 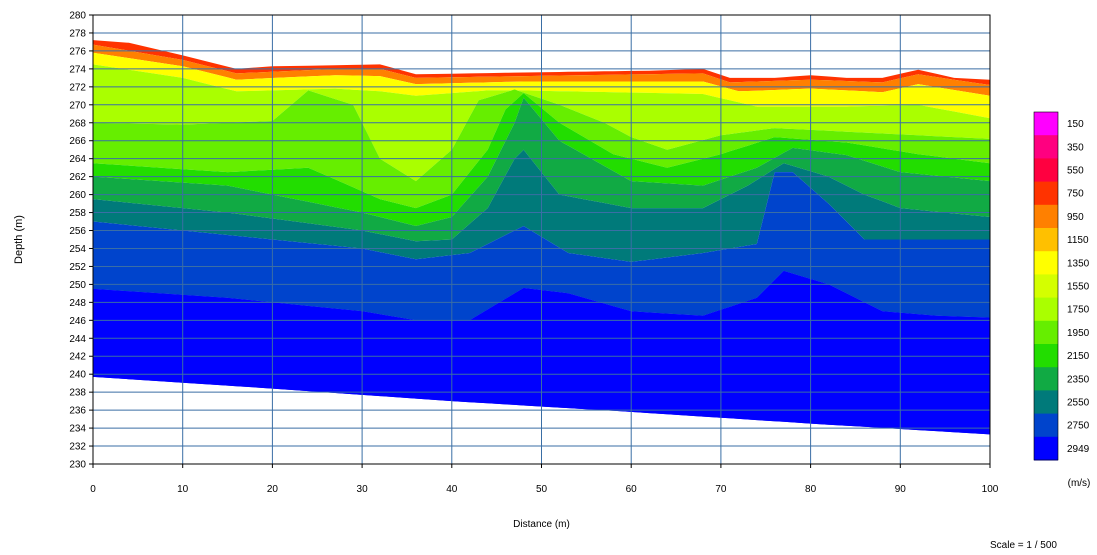 What do you see at coordinates (1023, 545) in the screenshot?
I see `scale-label: Scale = 1 / 500` at bounding box center [1023, 545].